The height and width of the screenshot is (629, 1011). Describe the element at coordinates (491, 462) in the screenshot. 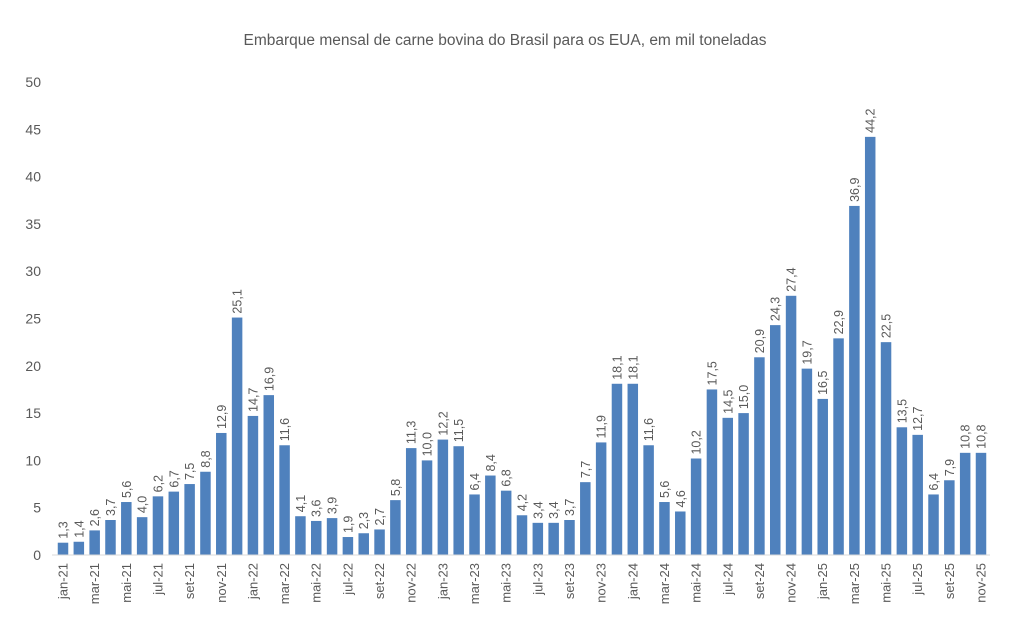

I see `data-label: 8,4` at that location.